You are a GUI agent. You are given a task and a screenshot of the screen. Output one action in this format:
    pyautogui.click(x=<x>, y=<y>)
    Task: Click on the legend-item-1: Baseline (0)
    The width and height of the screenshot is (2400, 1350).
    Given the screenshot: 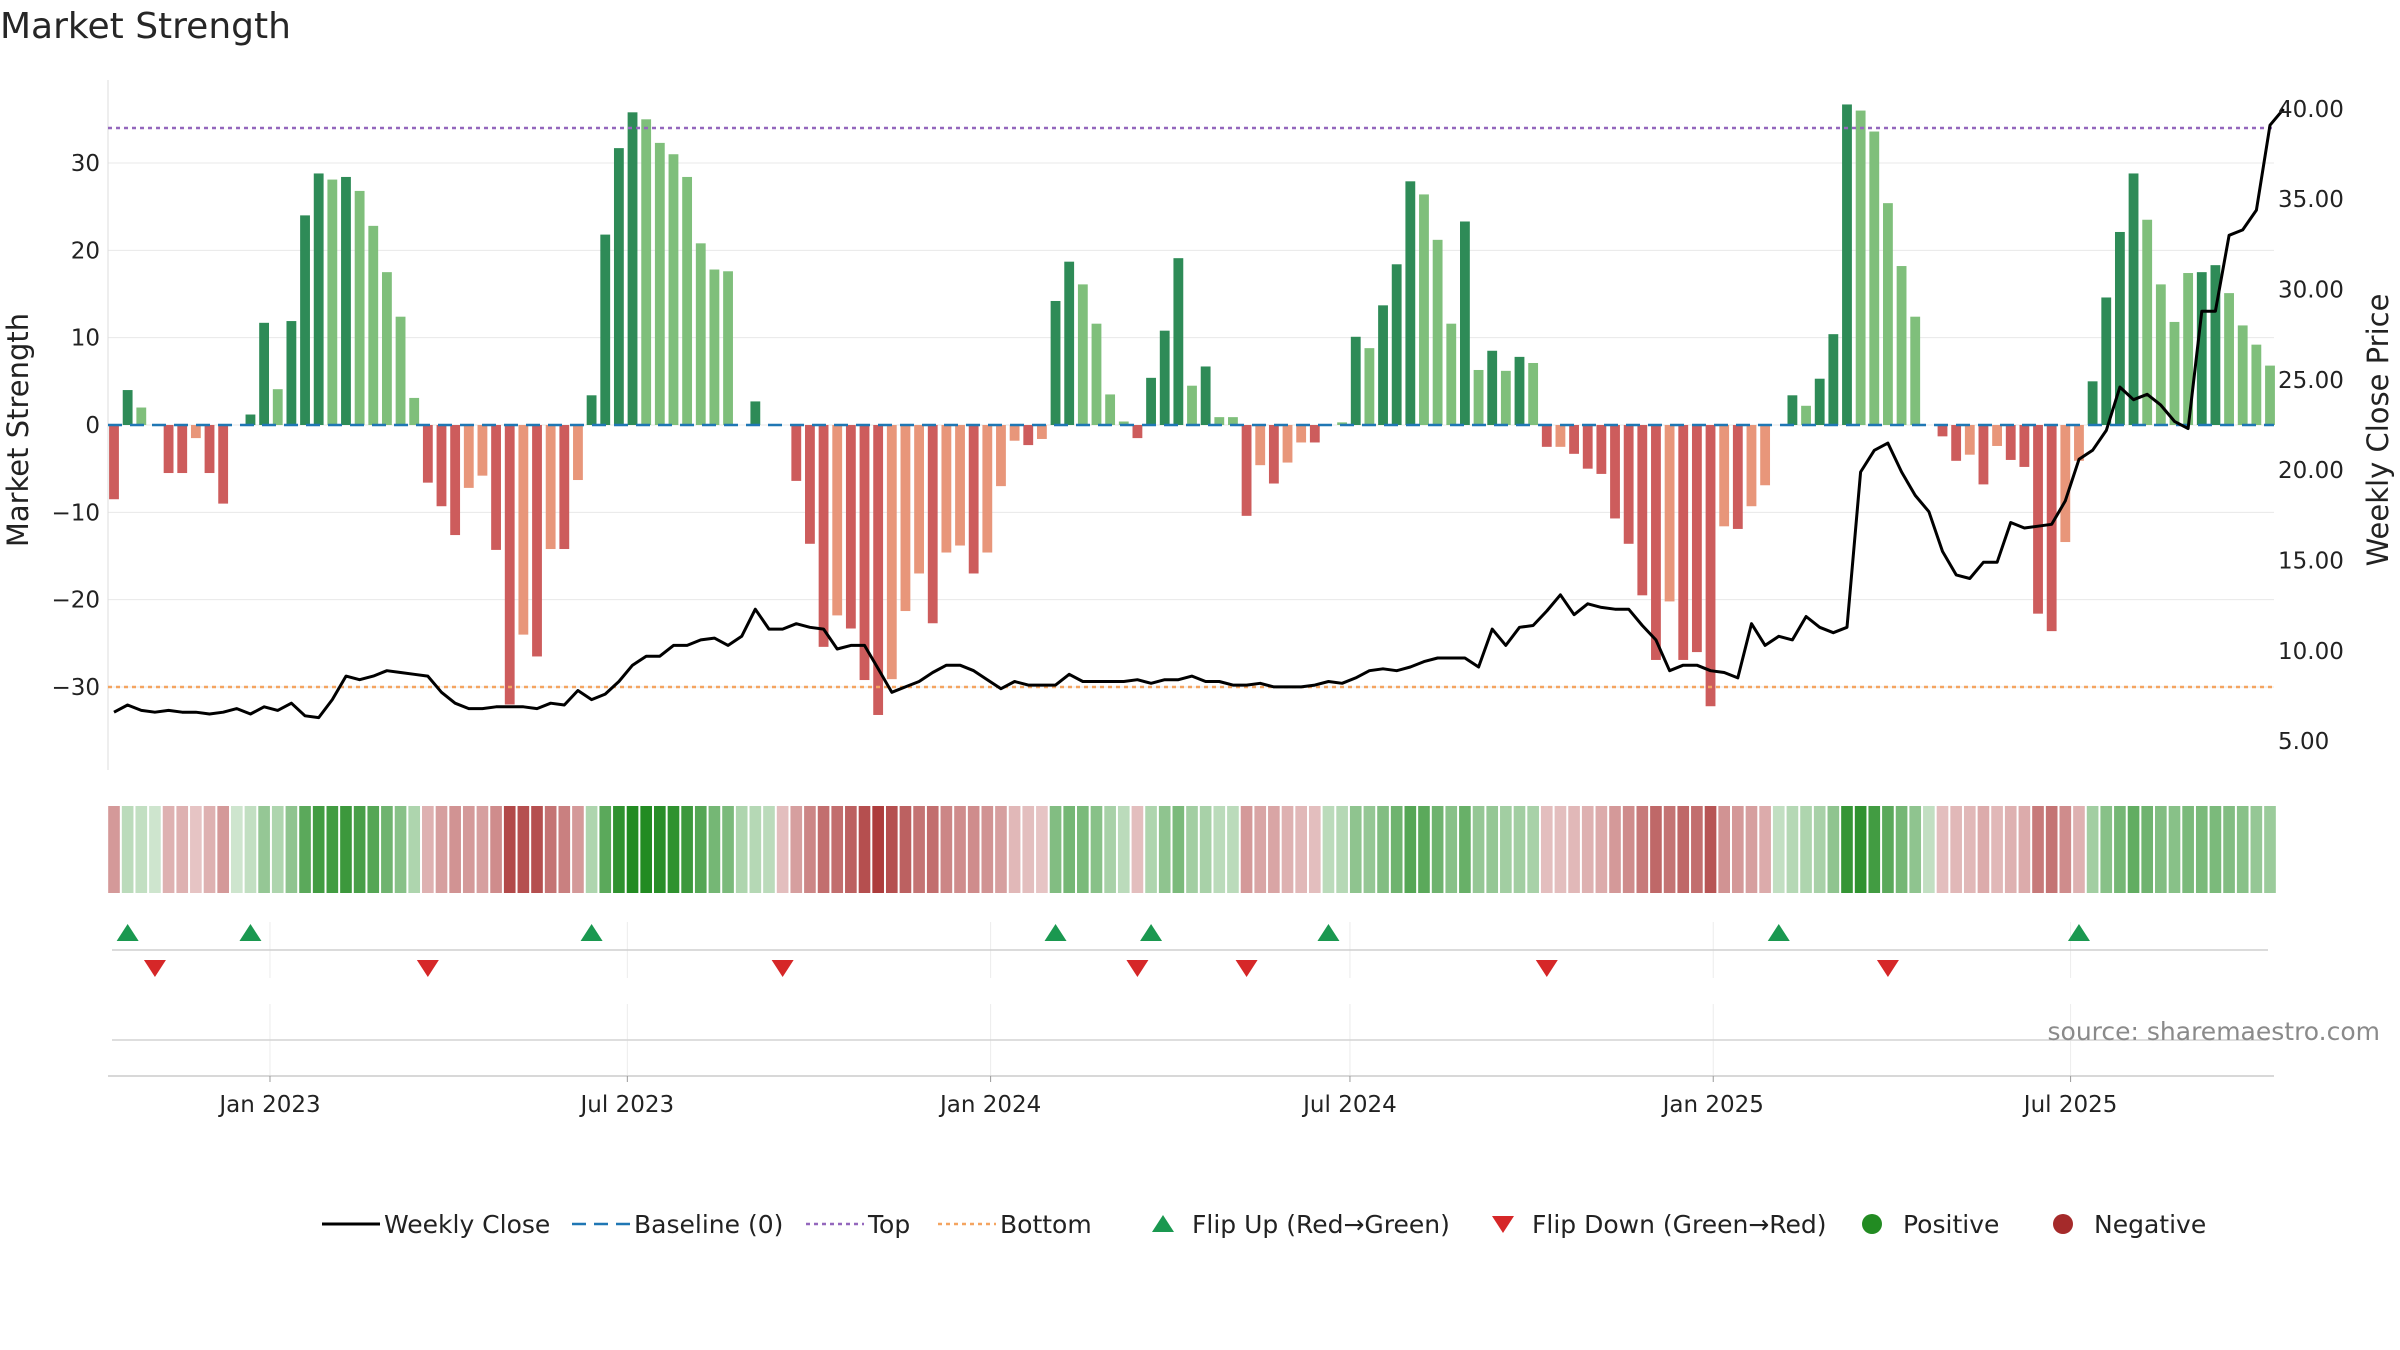 What is the action you would take?
    pyautogui.click(x=677, y=1224)
    